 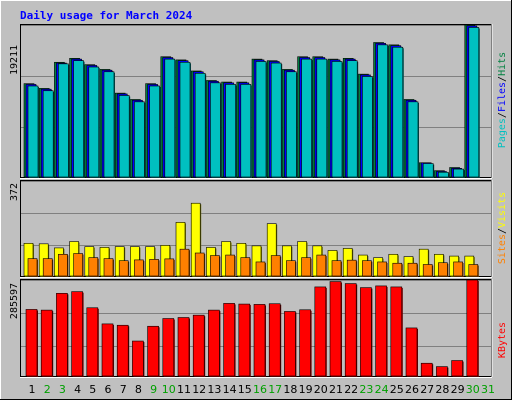 What do you see at coordinates (169, 389) in the screenshot?
I see `day-label: 10` at bounding box center [169, 389].